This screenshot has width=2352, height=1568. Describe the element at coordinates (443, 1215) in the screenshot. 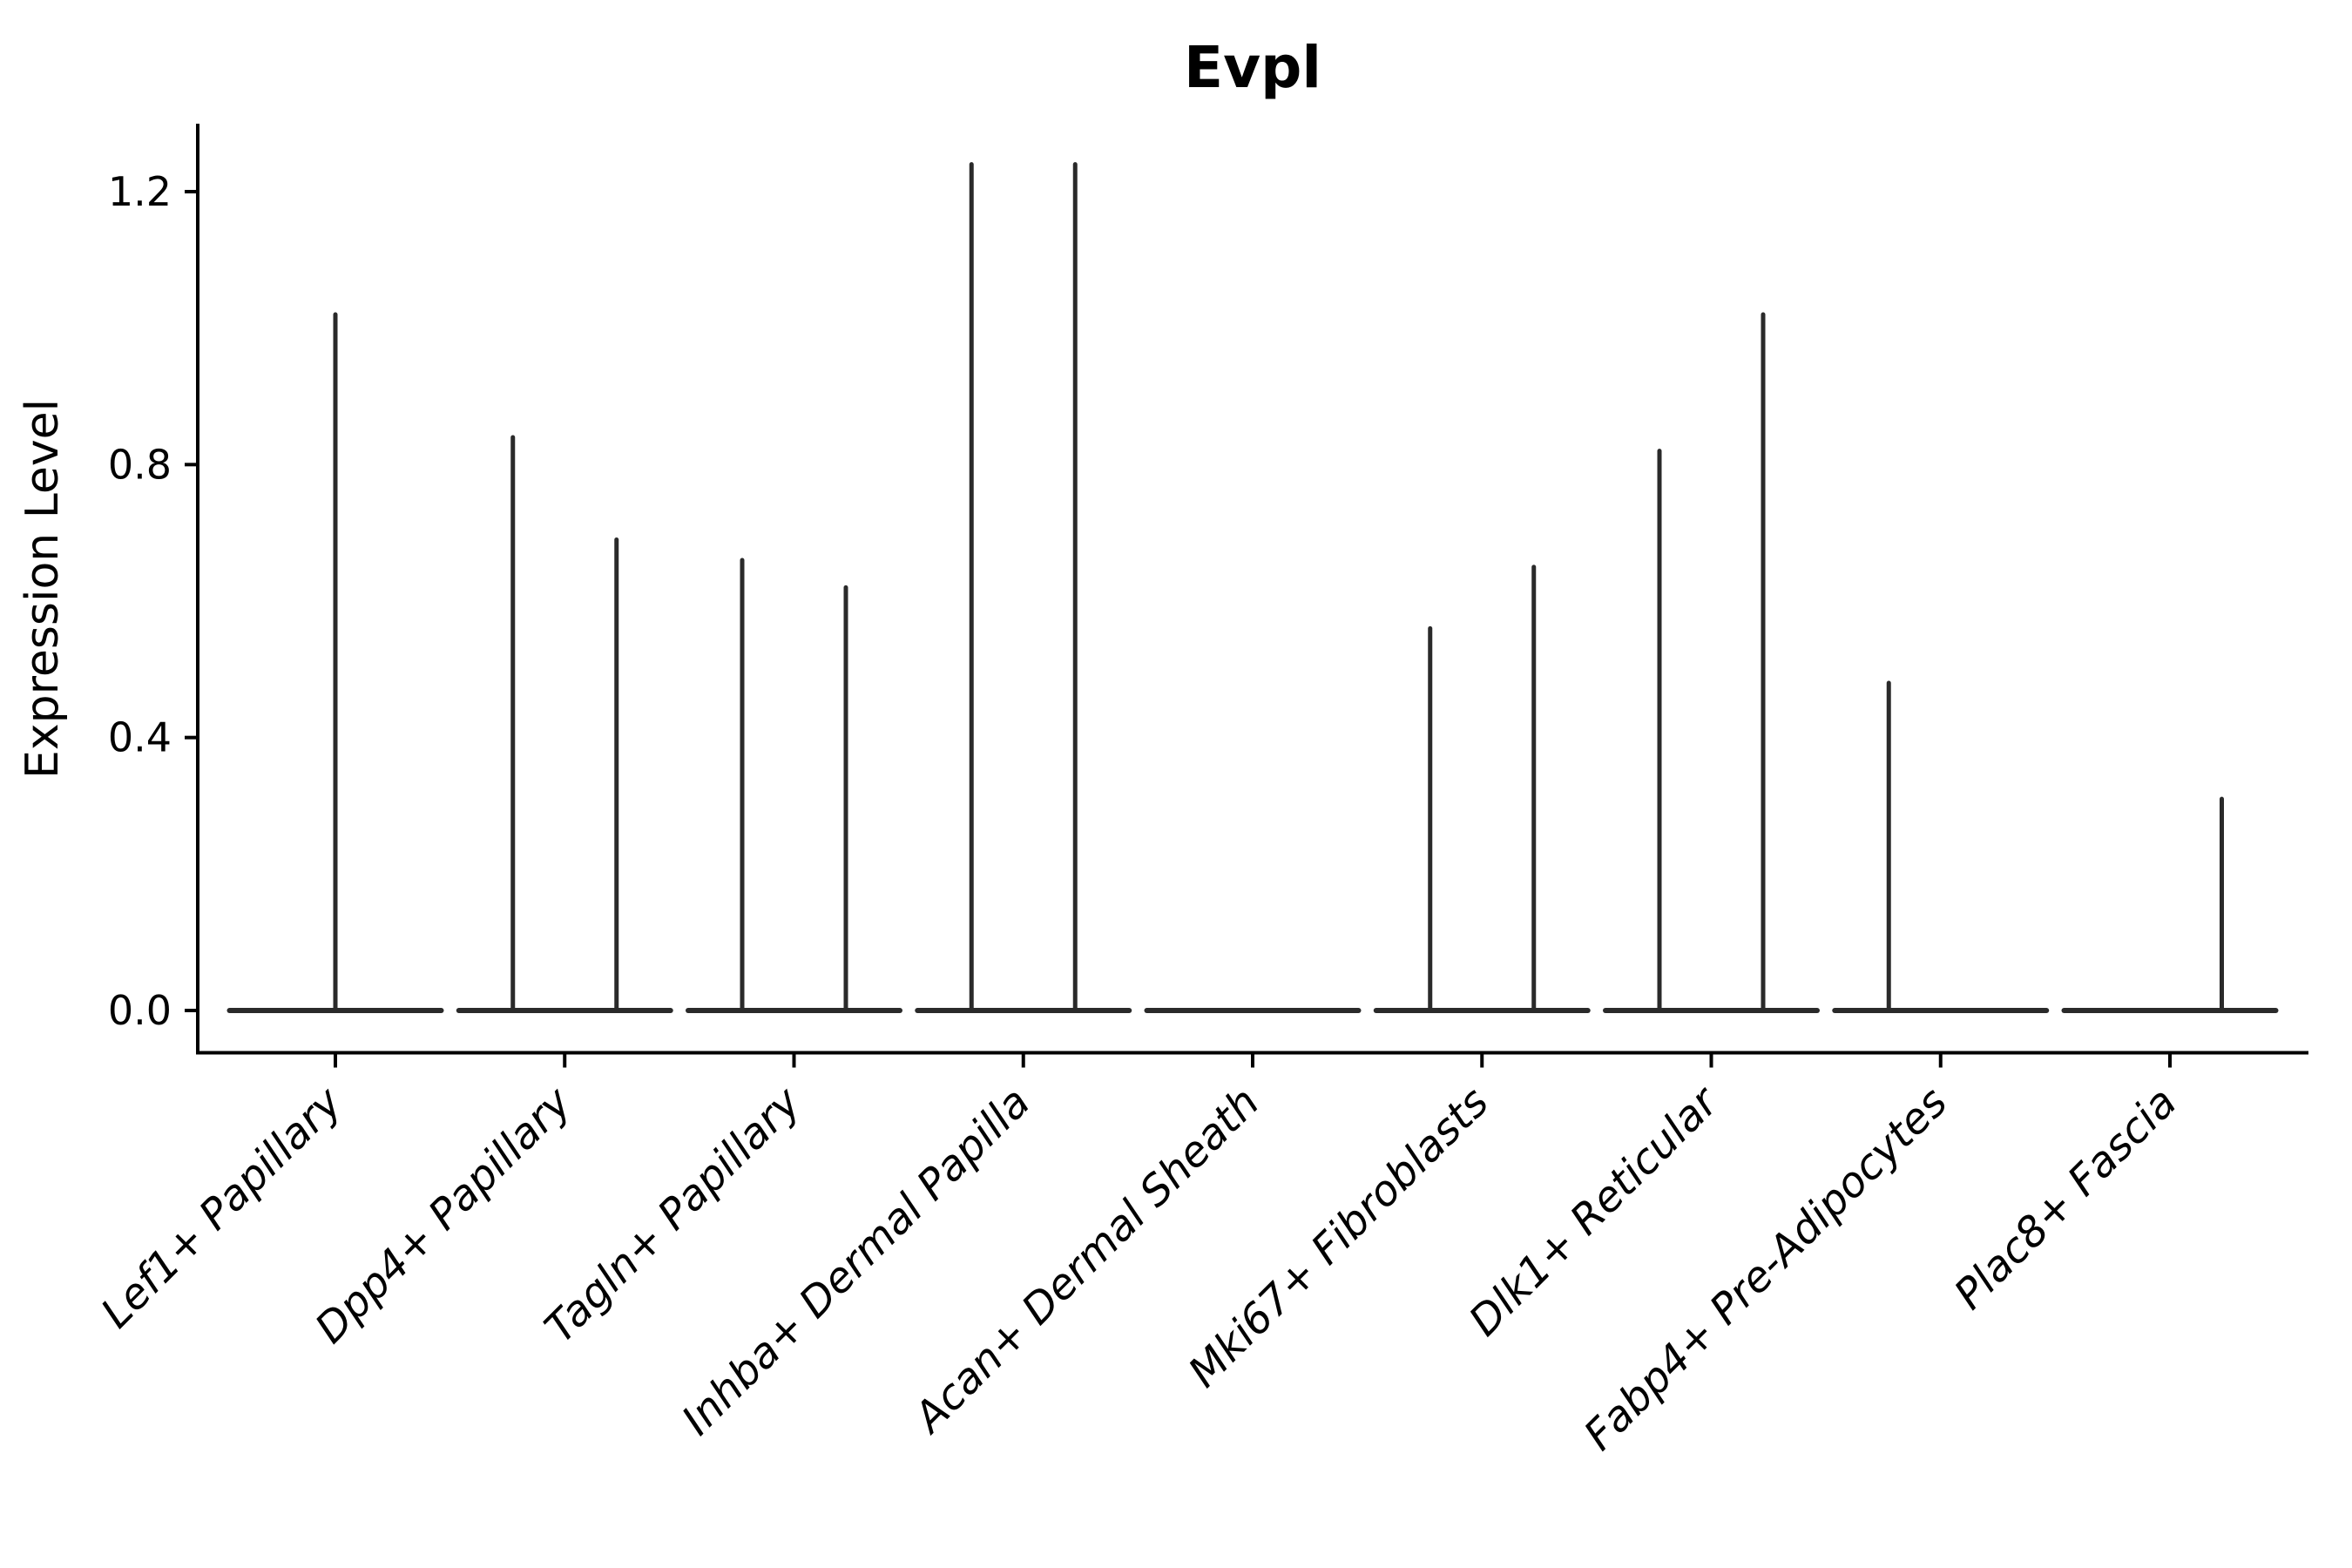

I see `x-tick-label: Dpp4+ Papillary` at that location.